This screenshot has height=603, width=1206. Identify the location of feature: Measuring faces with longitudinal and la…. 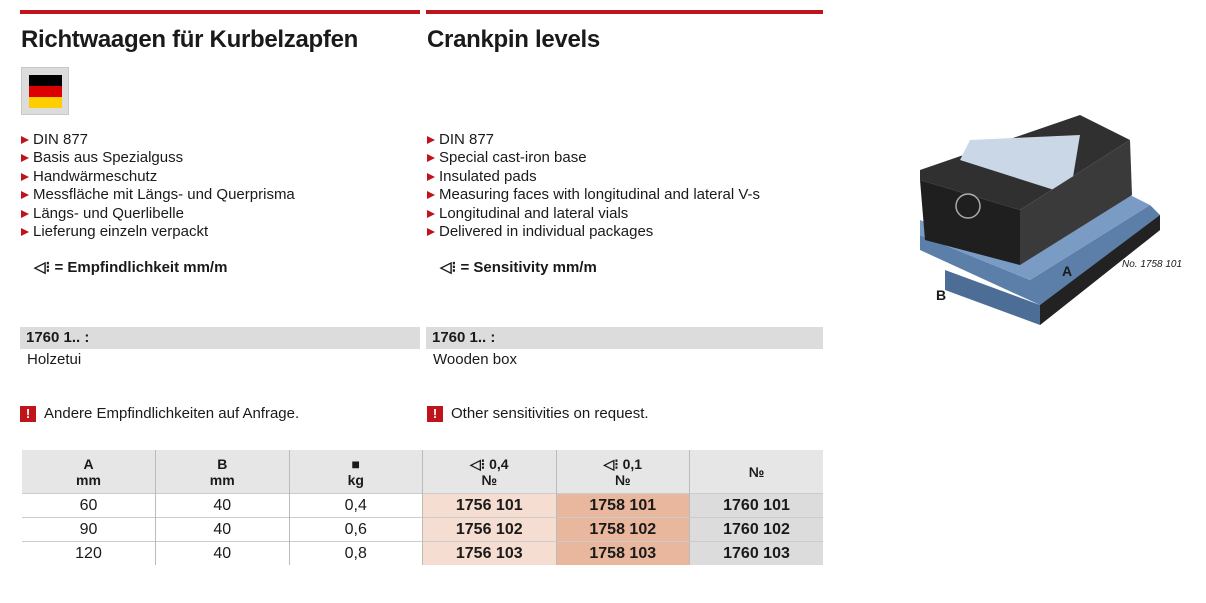
(593, 195).